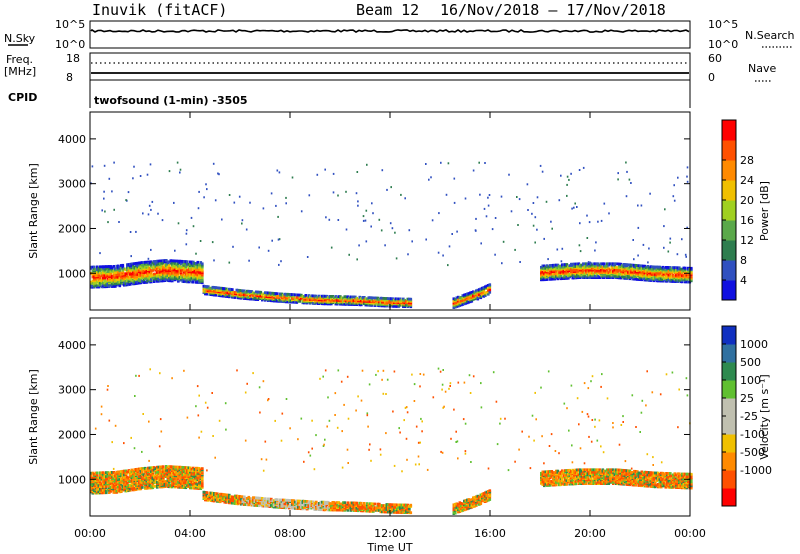 The height and width of the screenshot is (554, 800). I want to click on nsky-label: N.Sky, so click(20, 38).